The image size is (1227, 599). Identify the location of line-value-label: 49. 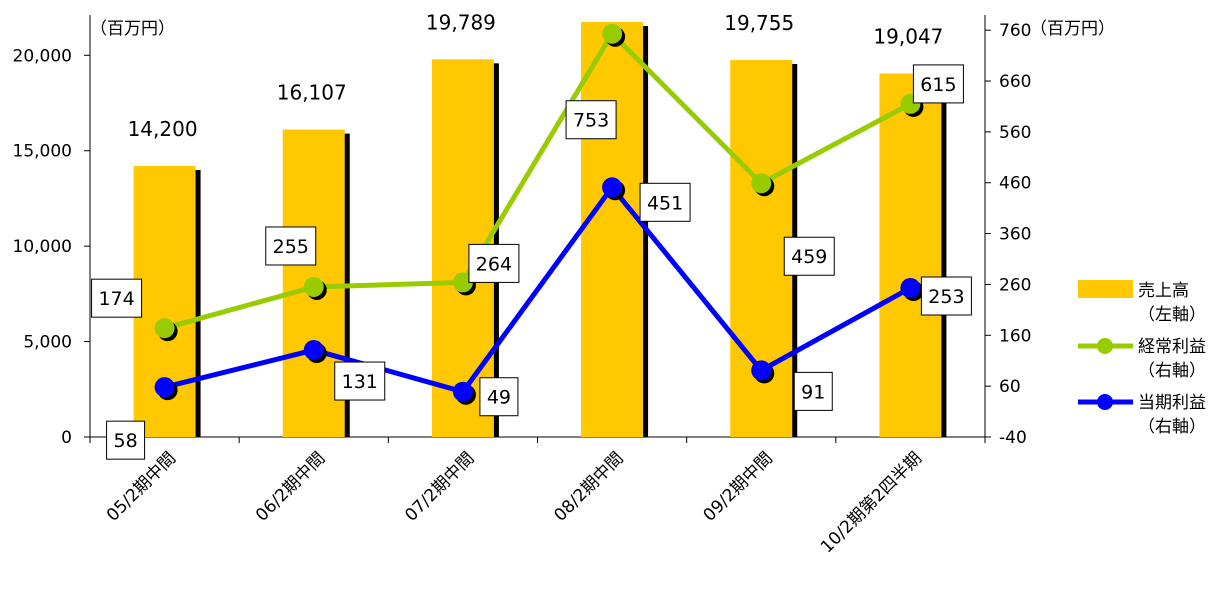
(499, 398).